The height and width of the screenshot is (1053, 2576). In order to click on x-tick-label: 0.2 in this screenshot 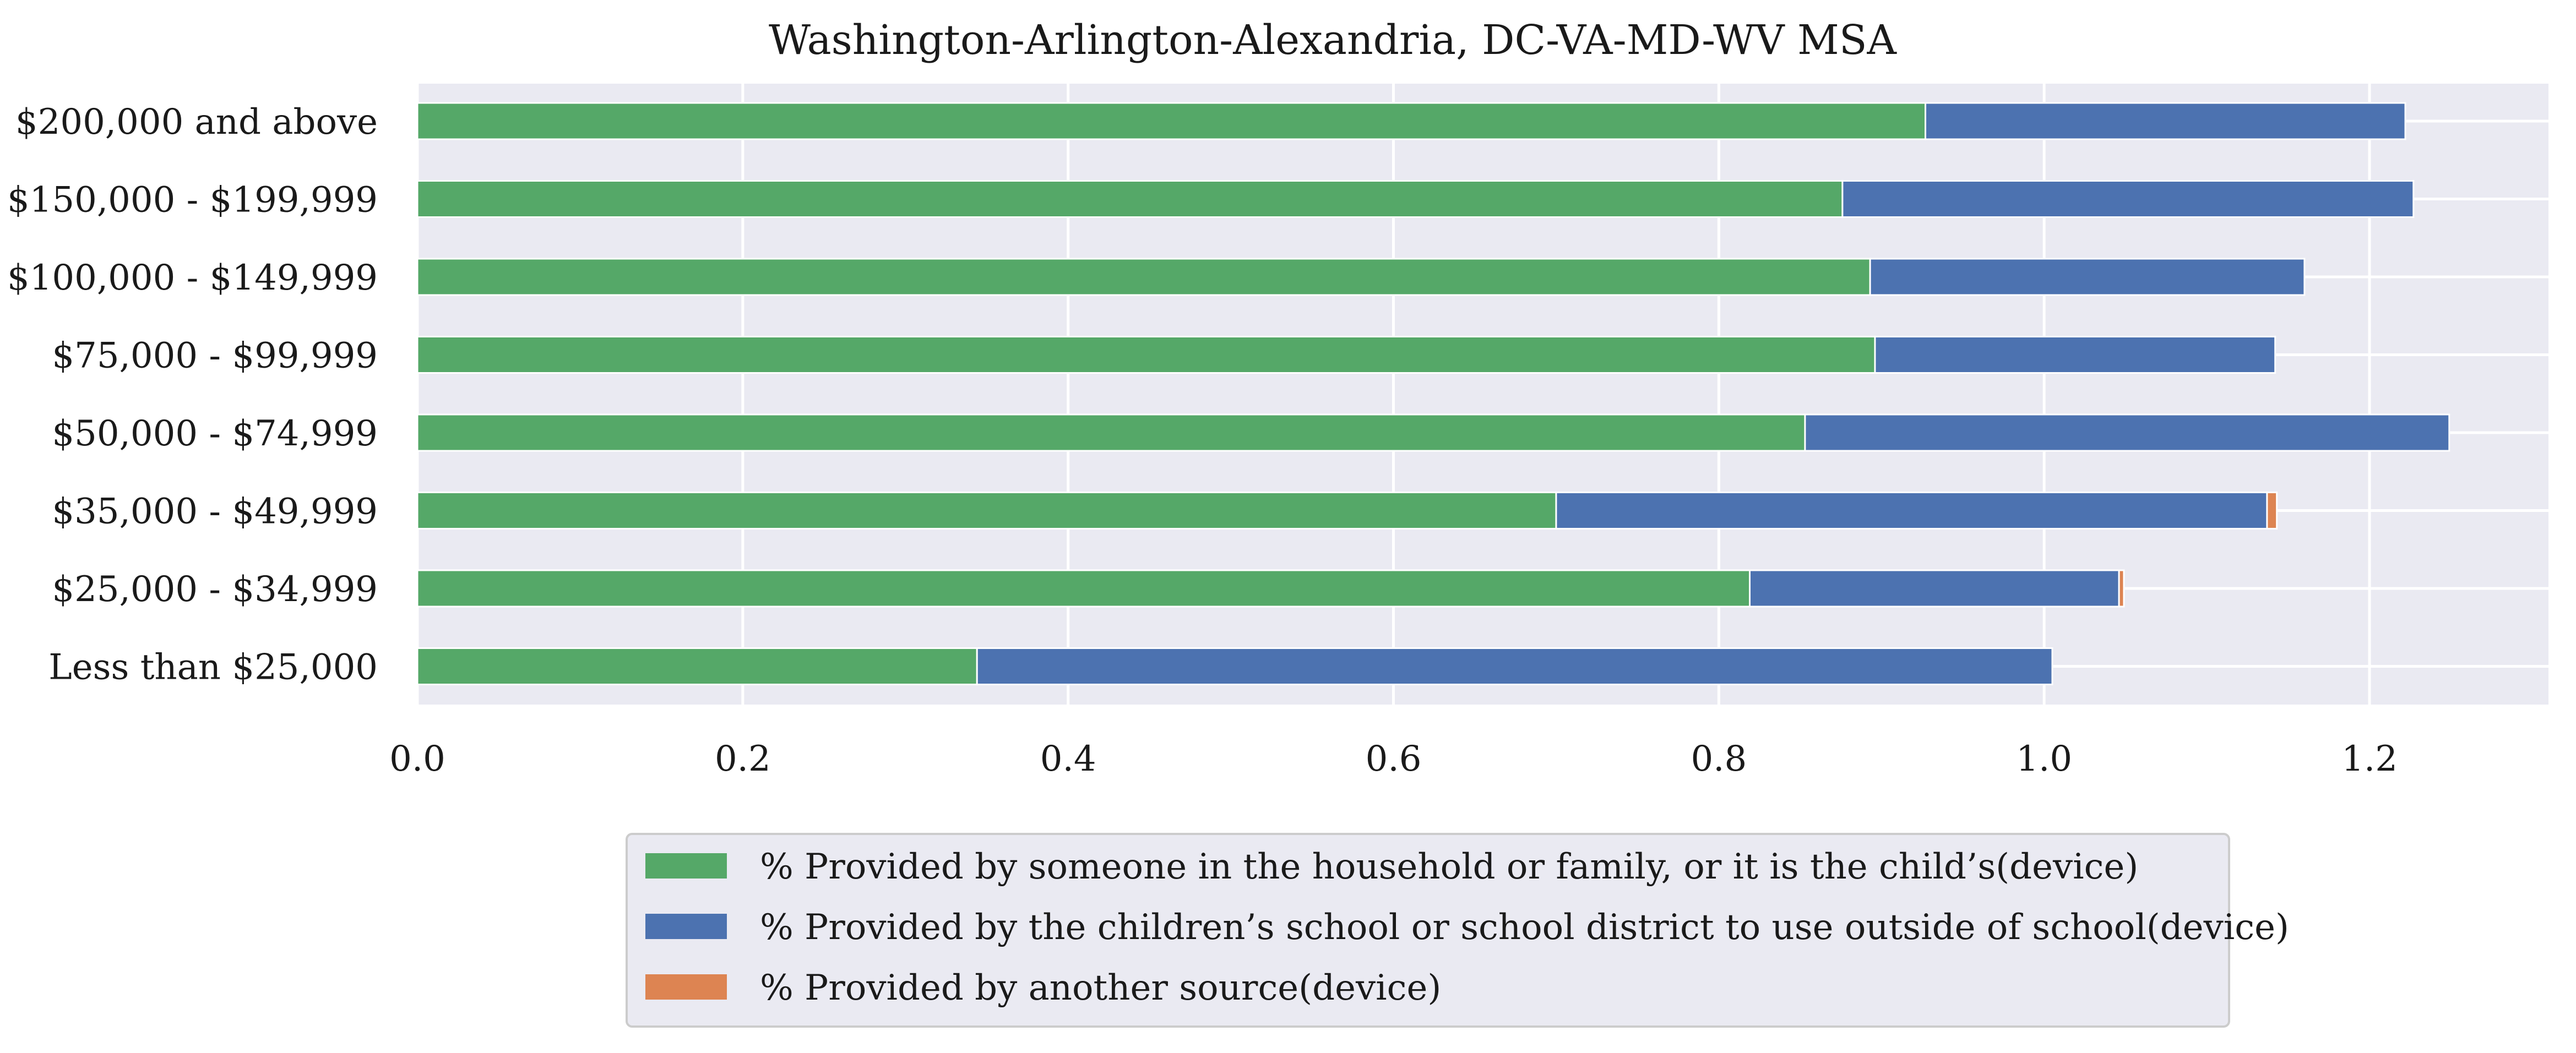, I will do `click(743, 759)`.